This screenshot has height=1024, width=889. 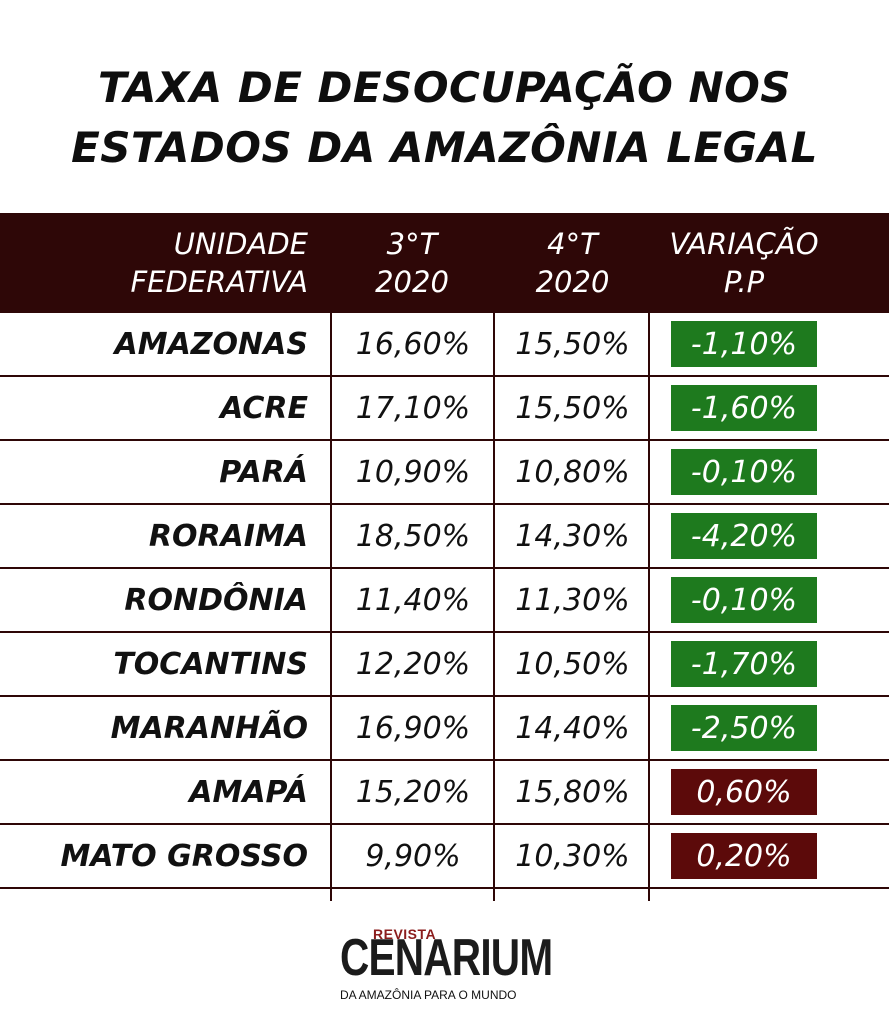 What do you see at coordinates (572, 263) in the screenshot?
I see `header-4t-2020: 4°T 2020` at bounding box center [572, 263].